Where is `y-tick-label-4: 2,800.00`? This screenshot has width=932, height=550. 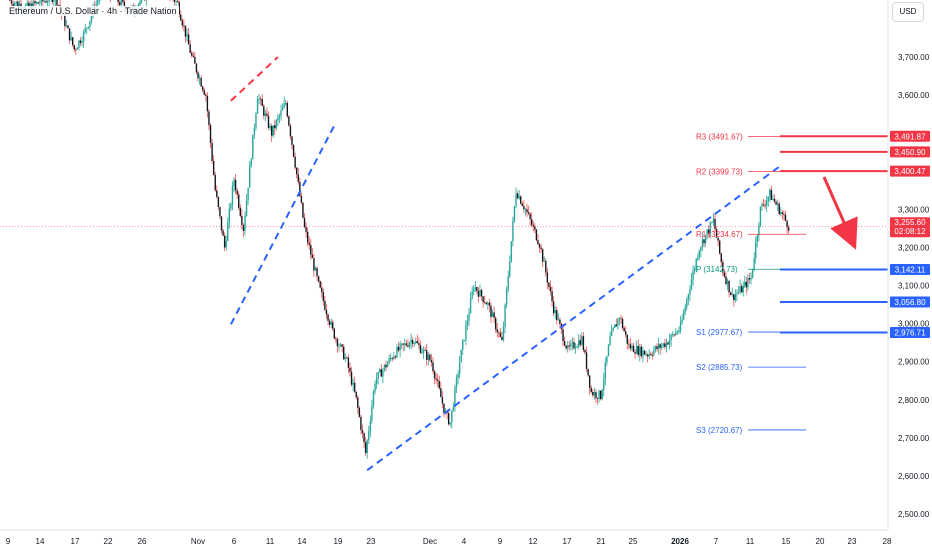
y-tick-label-4: 2,800.00 is located at coordinates (914, 400).